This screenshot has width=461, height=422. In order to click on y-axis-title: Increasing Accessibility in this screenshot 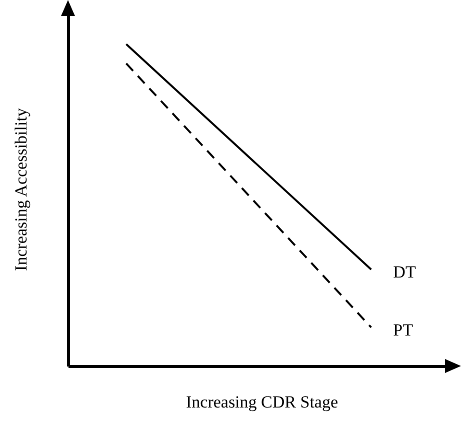, I will do `click(21, 189)`.